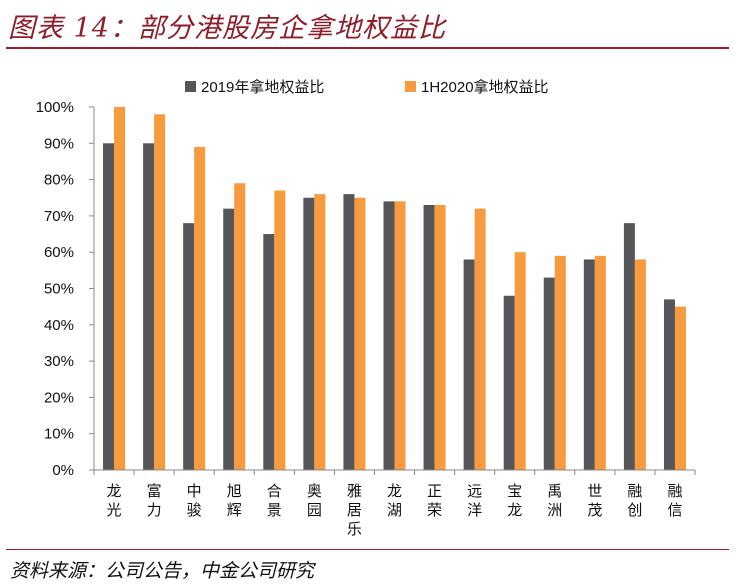 The height and width of the screenshot is (588, 735). I want to click on category-label: 世茂, so click(594, 500).